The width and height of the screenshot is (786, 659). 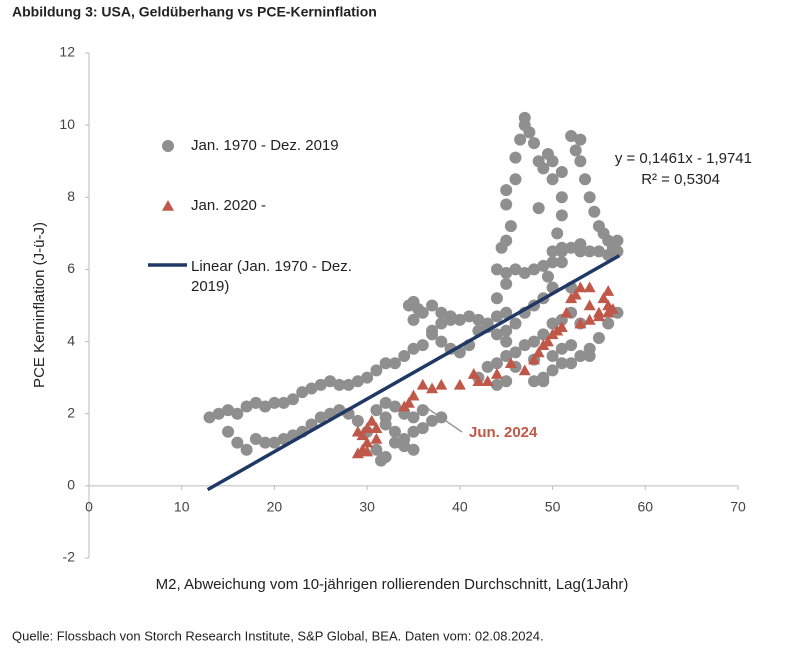 What do you see at coordinates (460, 507) in the screenshot?
I see `x-tick-label: 40` at bounding box center [460, 507].